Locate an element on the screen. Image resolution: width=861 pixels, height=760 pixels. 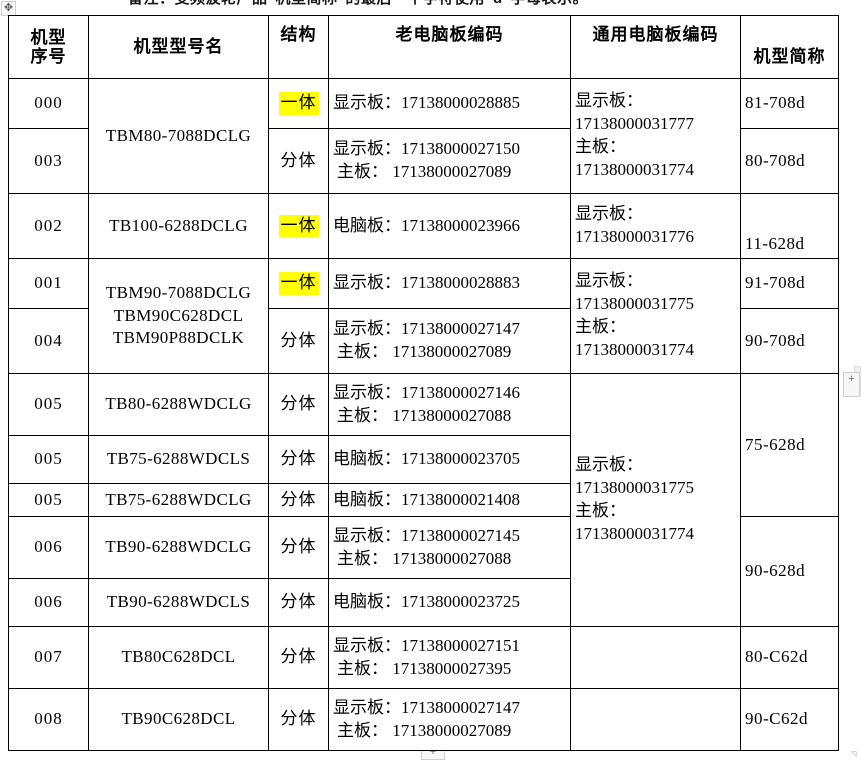
cell-short-name: 75-628d is located at coordinates (789, 445).